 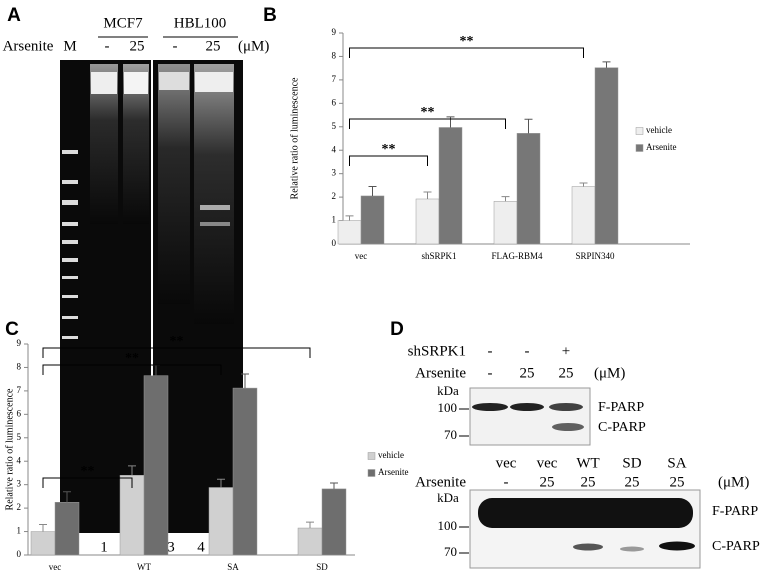 What do you see at coordinates (437, 351) in the screenshot?
I see `row-label: shSRPK1` at bounding box center [437, 351].